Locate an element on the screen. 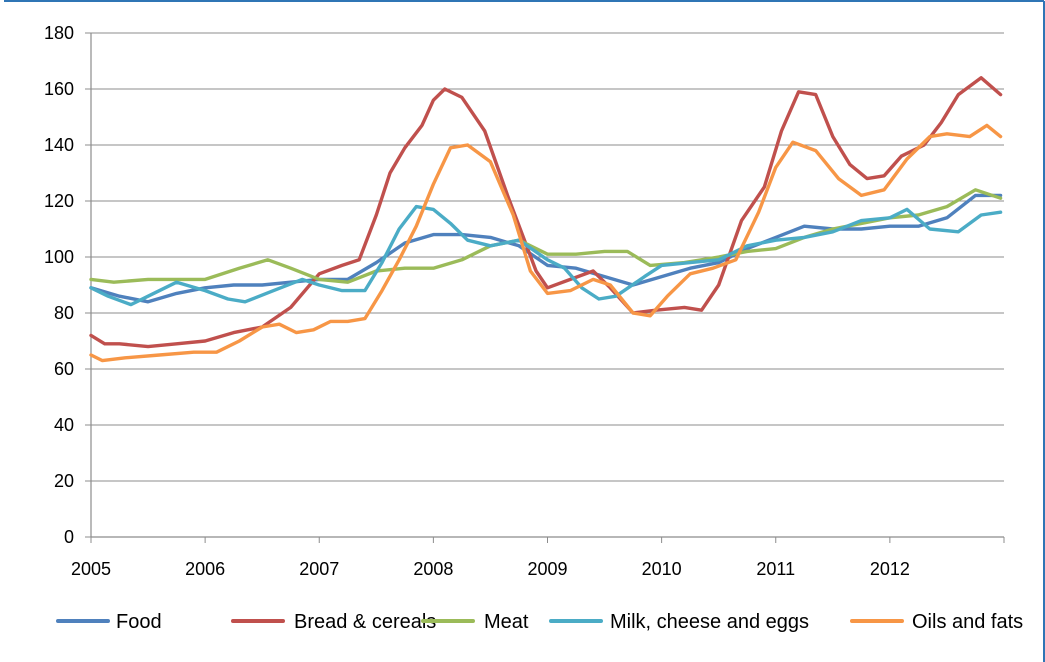 This screenshot has width=1045, height=662. y-tick-label-20: 20 is located at coordinates (64, 481).